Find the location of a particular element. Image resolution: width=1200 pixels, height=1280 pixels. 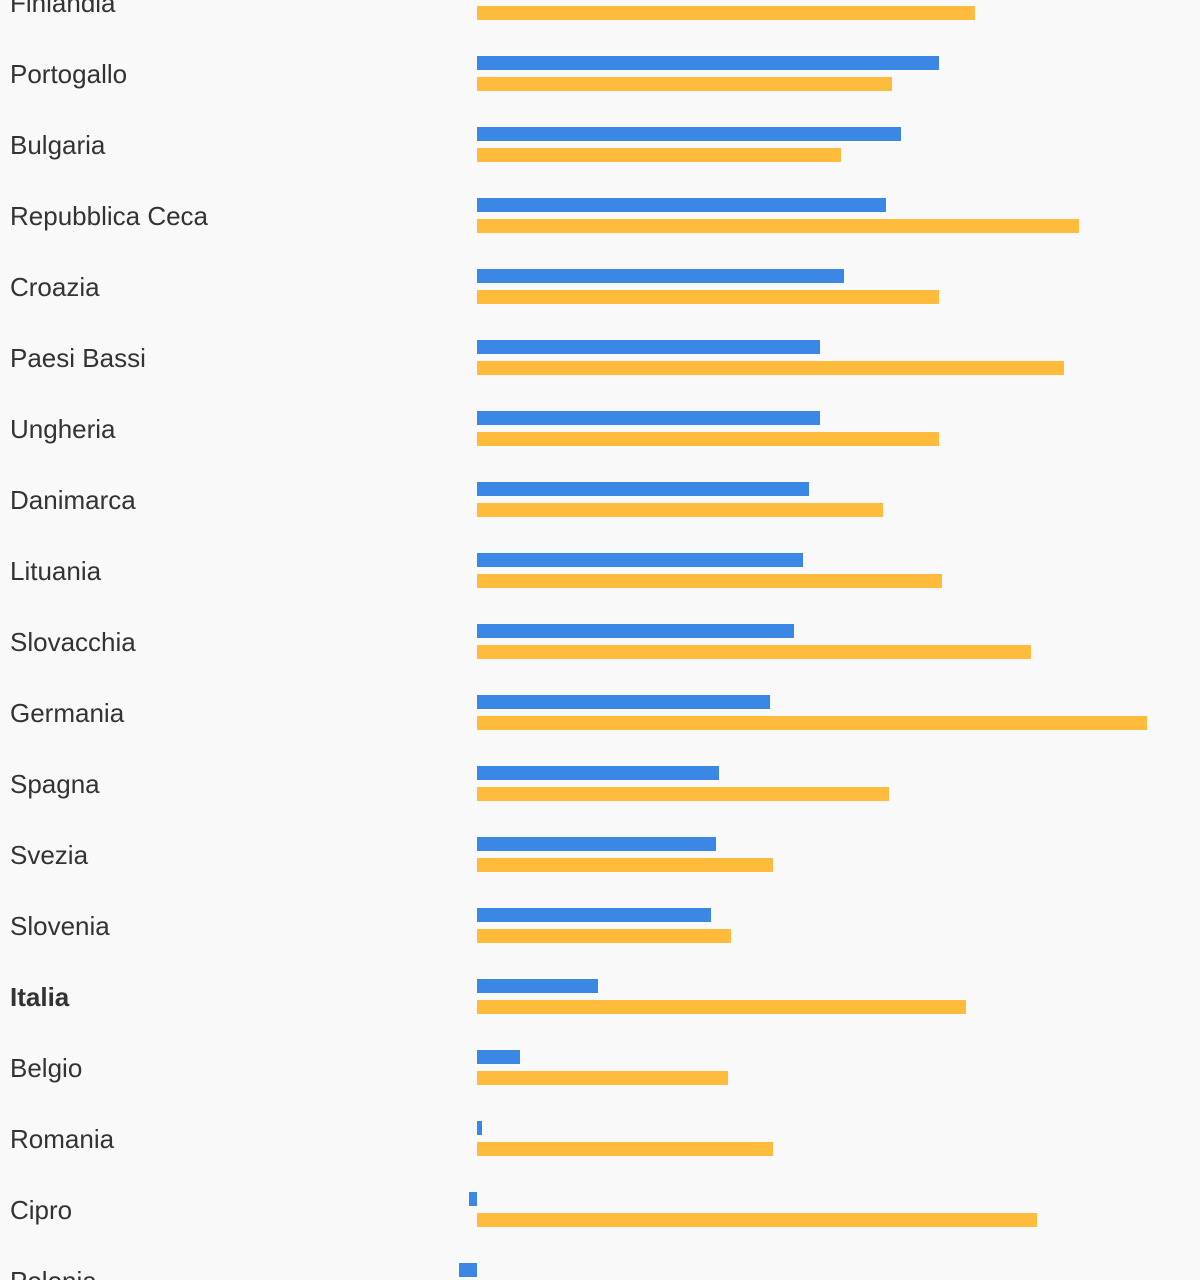

category-label: Ungheria is located at coordinates (63, 429).